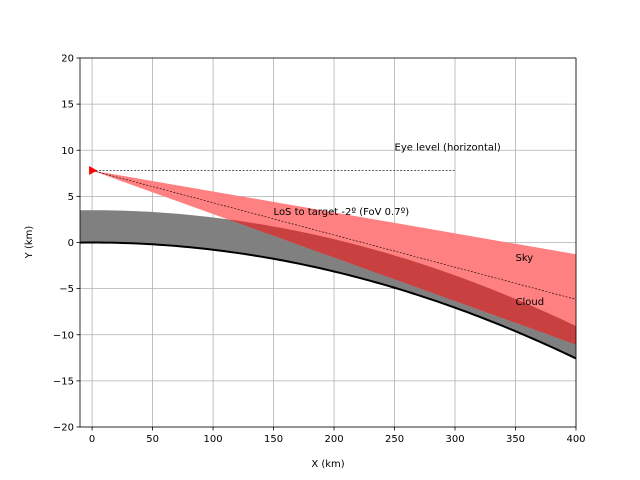  Describe the element at coordinates (342, 212) in the screenshot. I see `annotation-los: LoS to target -2º (FoV 0.7º)` at that location.